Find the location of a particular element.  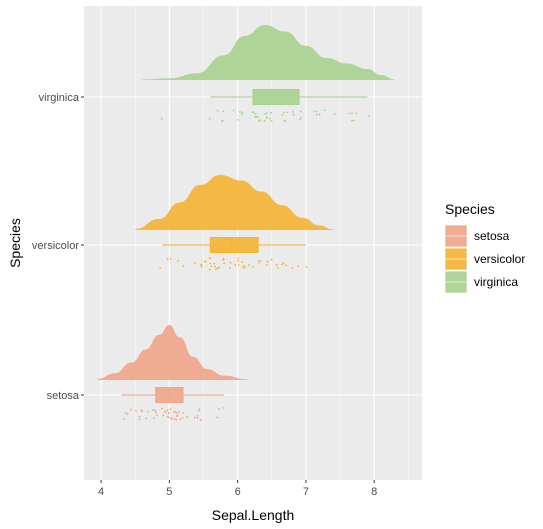

x-axis: 4 5 6 7 8 is located at coordinates (237, 489).